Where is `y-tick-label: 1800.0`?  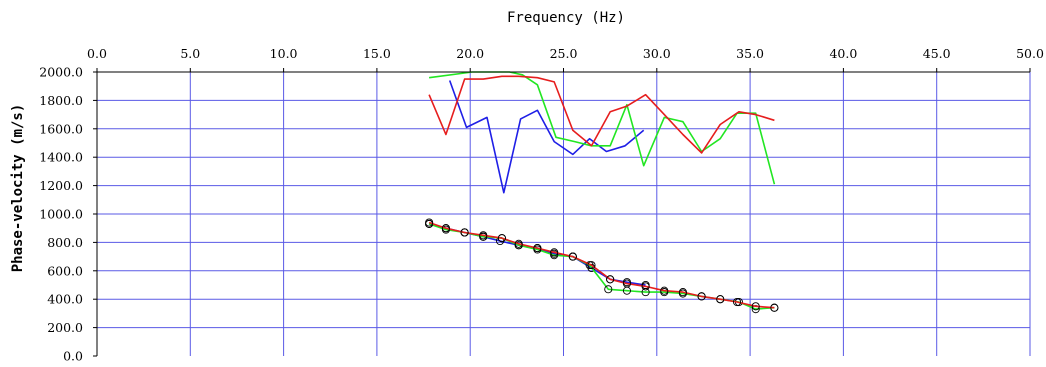 y-tick-label: 1800.0 is located at coordinates (61, 100).